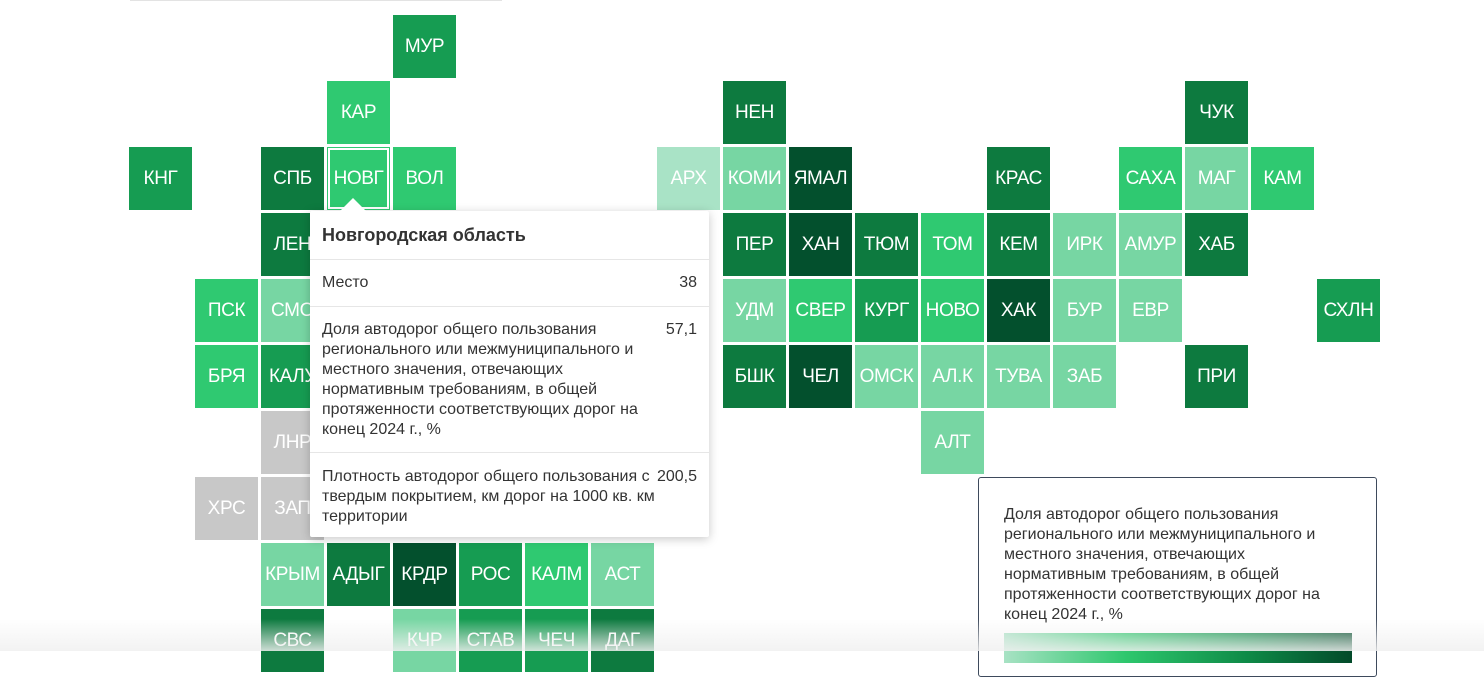 The image size is (1484, 677). What do you see at coordinates (1018, 376) in the screenshot?
I see `region-tile-tuva: ТУВА` at bounding box center [1018, 376].